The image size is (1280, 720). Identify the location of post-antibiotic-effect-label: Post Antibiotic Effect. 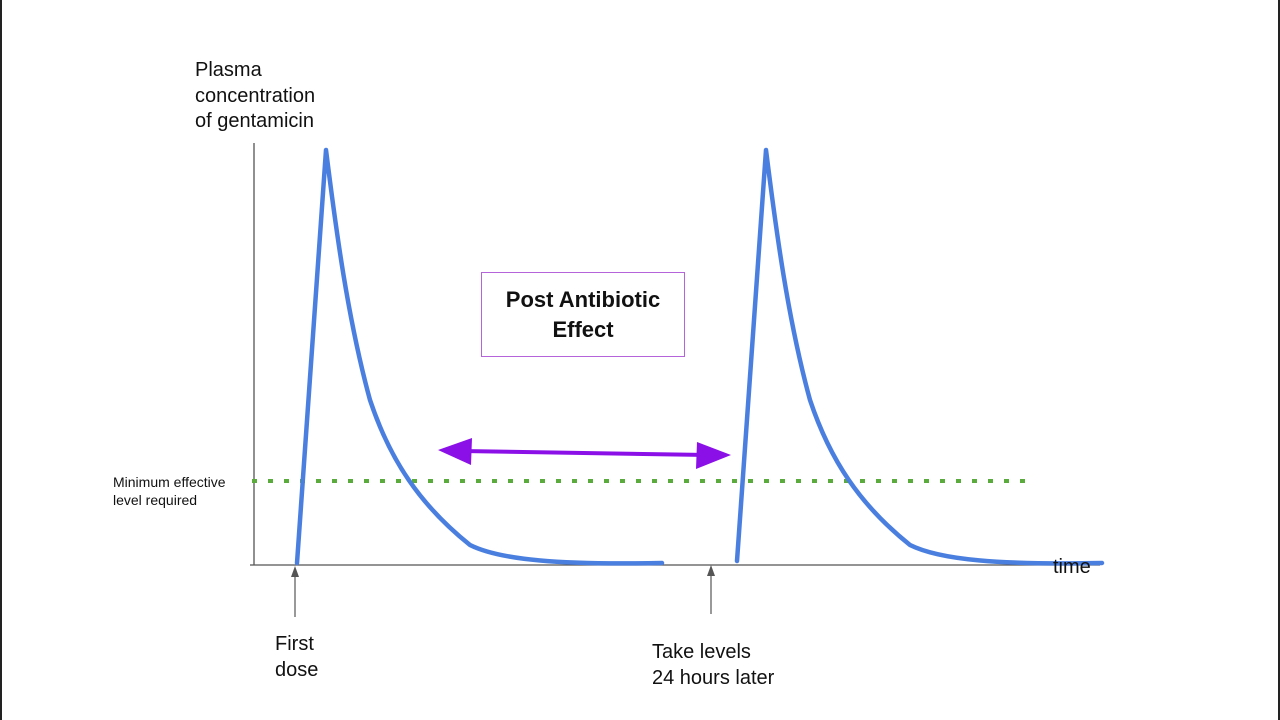
(583, 314).